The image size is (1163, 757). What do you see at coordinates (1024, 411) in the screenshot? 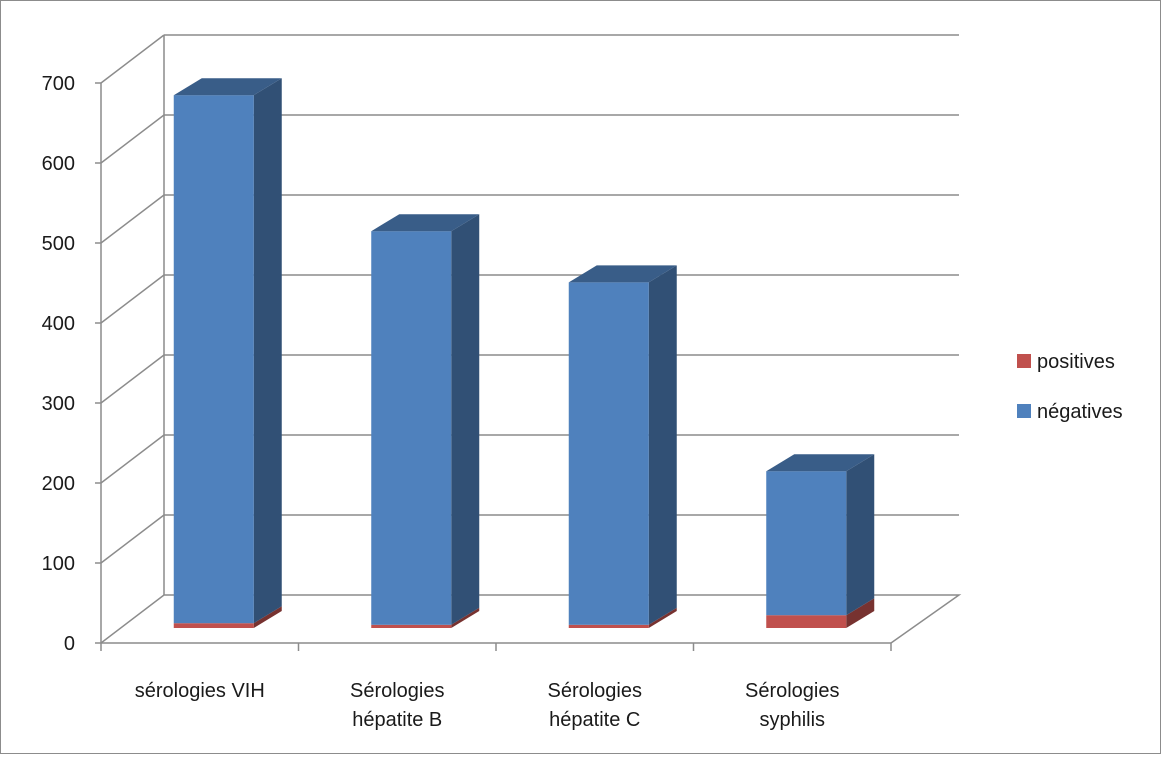
I see `legend-swatch-négatives` at bounding box center [1024, 411].